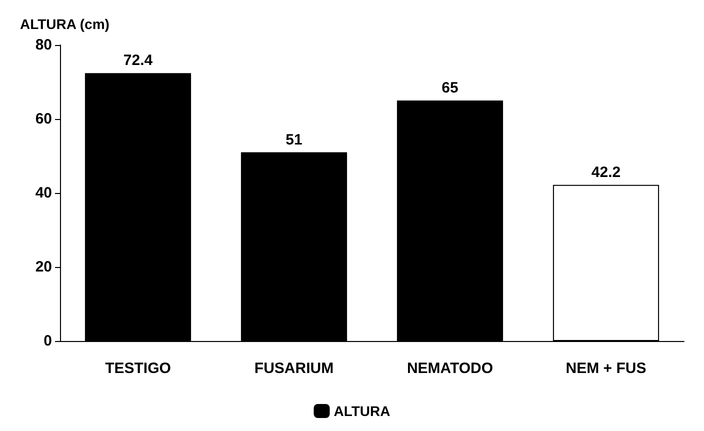 The height and width of the screenshot is (431, 704). I want to click on data-label: 42.2, so click(606, 172).